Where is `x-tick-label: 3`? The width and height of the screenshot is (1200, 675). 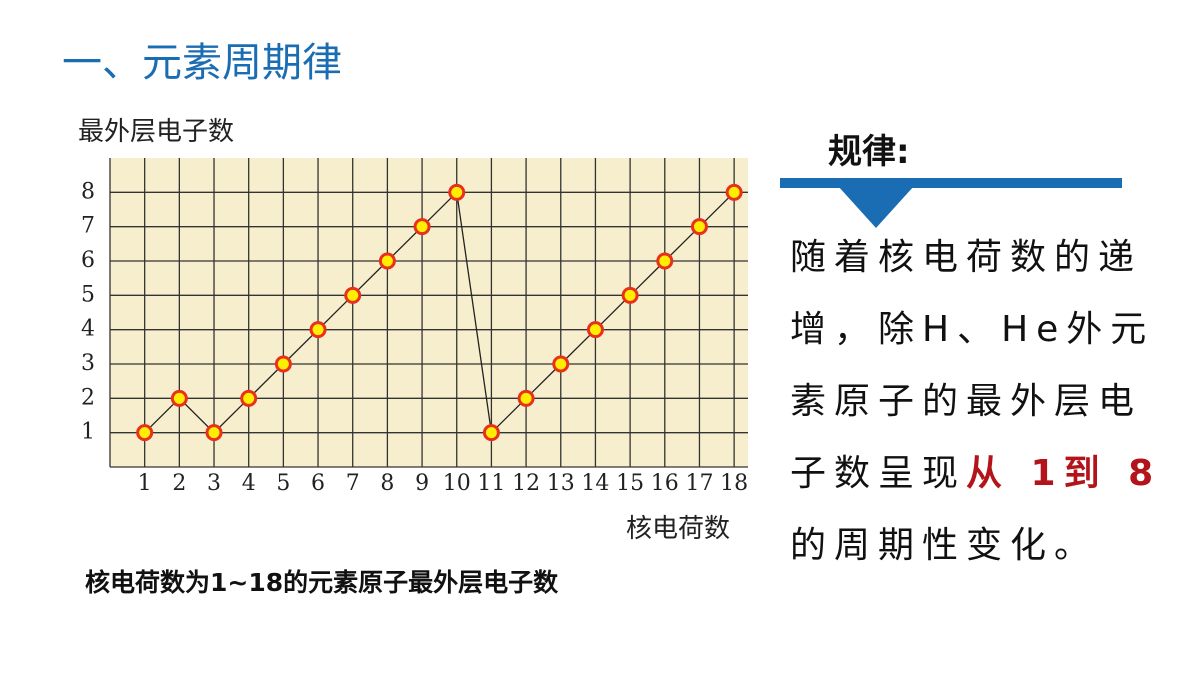 x-tick-label: 3 is located at coordinates (214, 483).